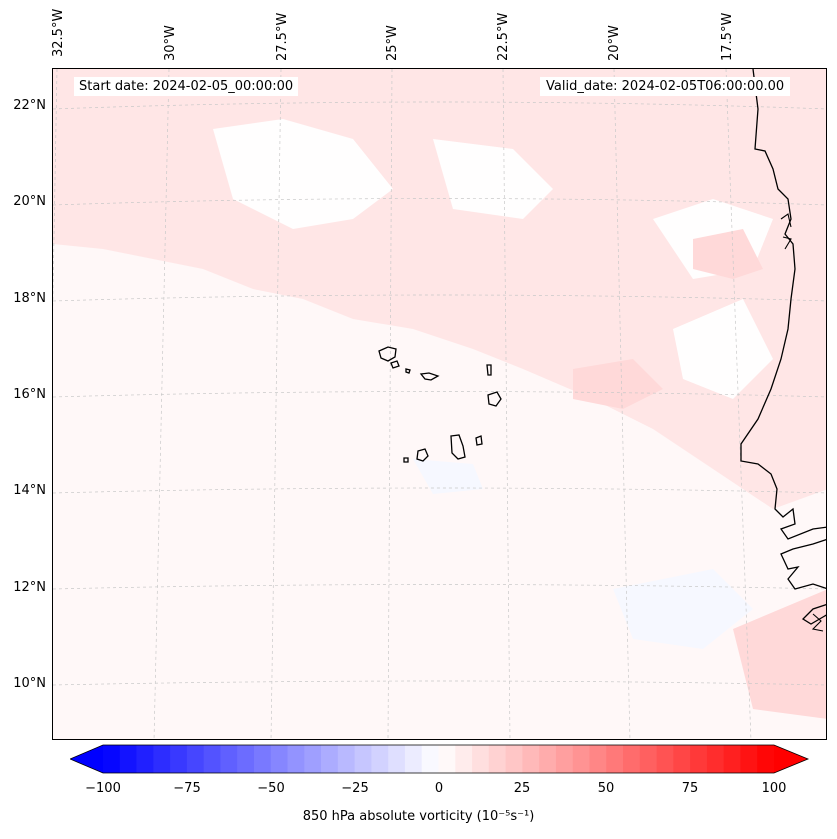  I want to click on meridian-17-5w, so click(738, 404).